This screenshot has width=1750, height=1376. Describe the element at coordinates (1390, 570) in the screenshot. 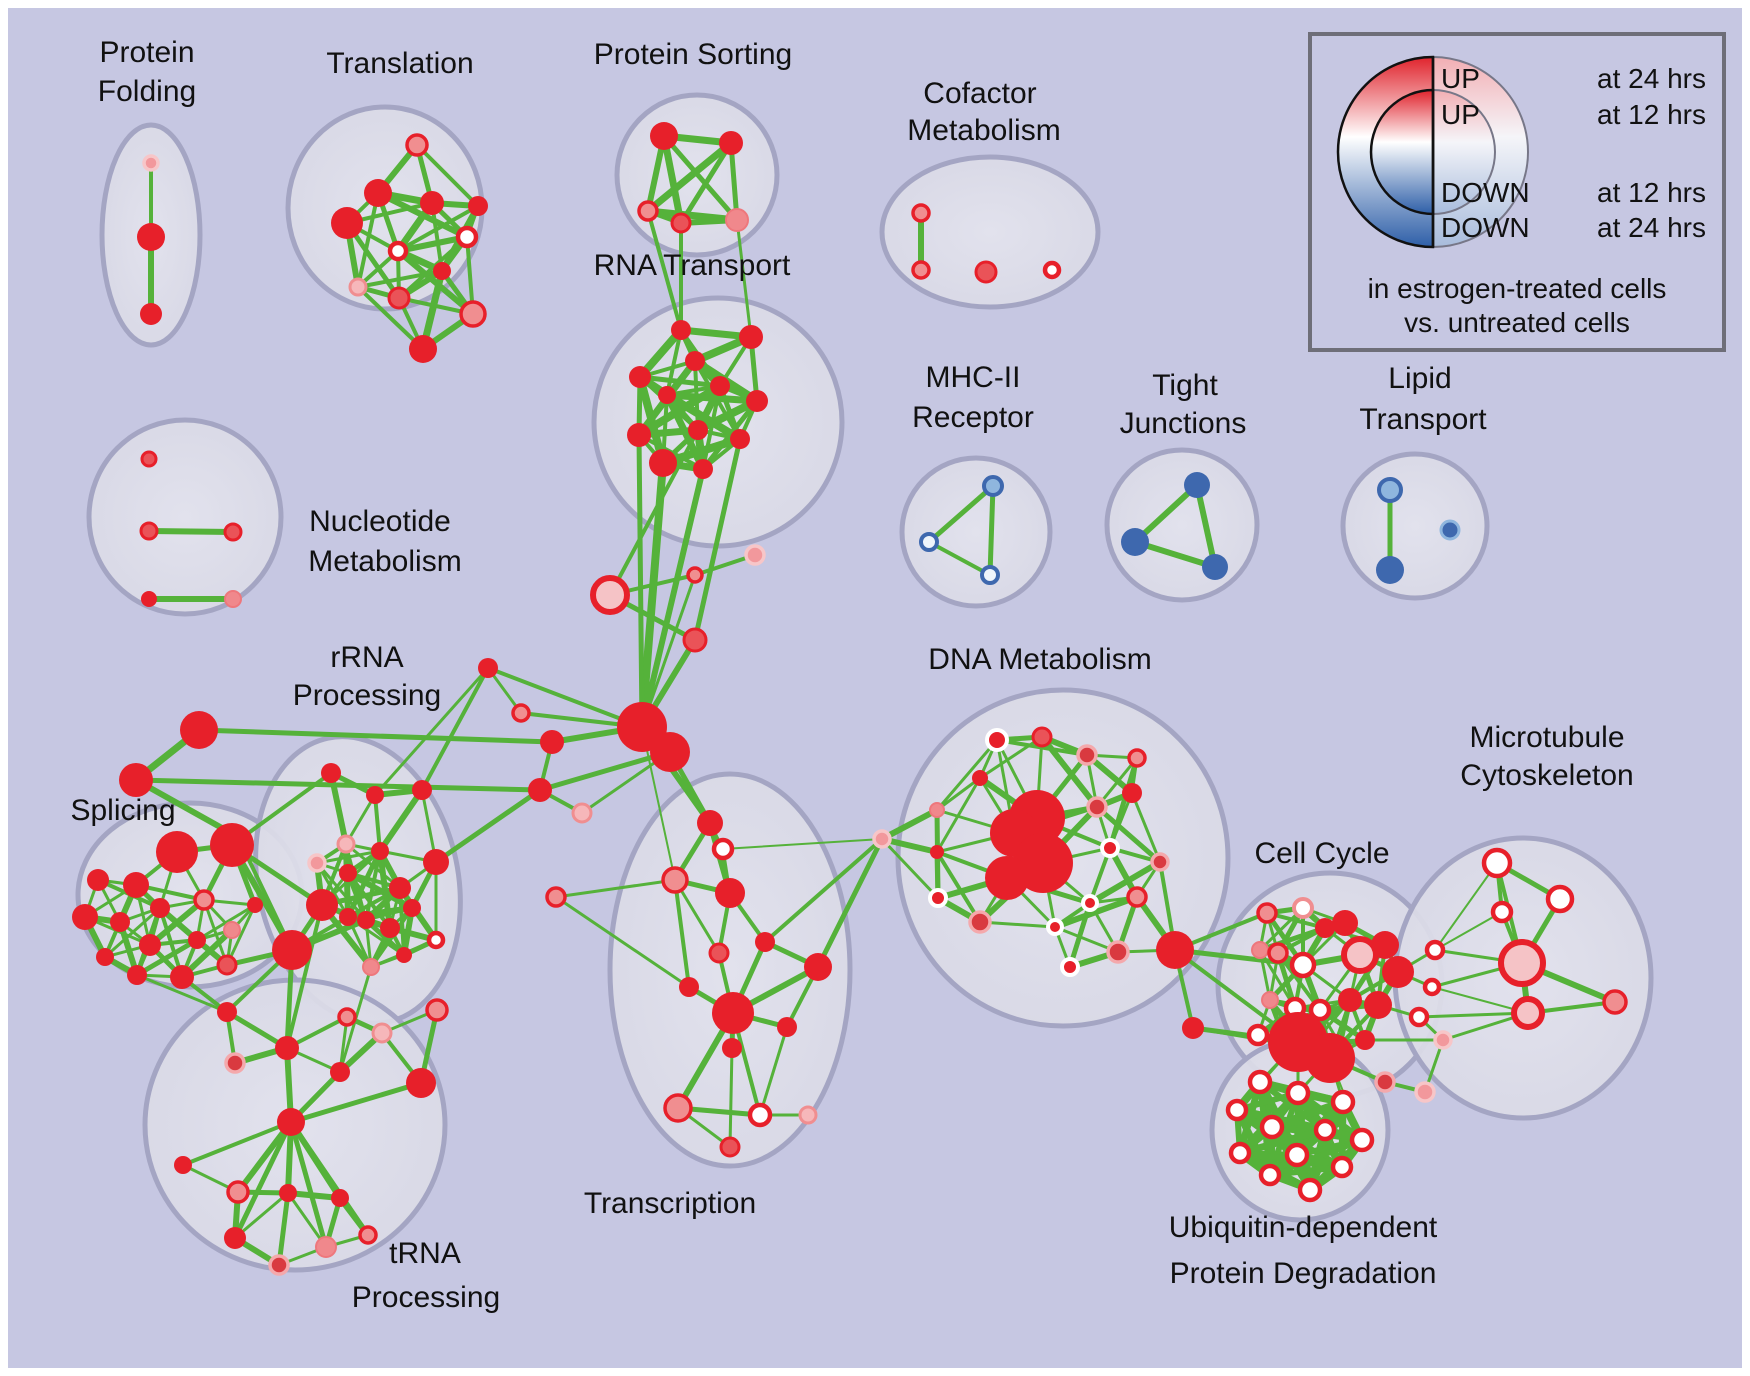

I see `node-lipid-transport` at that location.